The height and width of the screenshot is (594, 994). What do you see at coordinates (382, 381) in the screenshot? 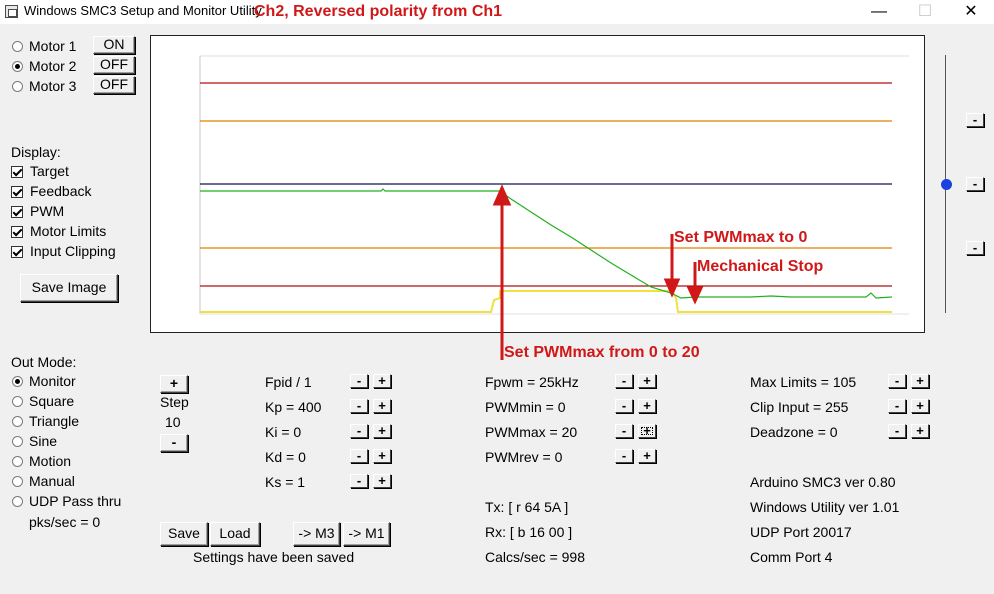
I see `fpid-plus-button: +` at bounding box center [382, 381].